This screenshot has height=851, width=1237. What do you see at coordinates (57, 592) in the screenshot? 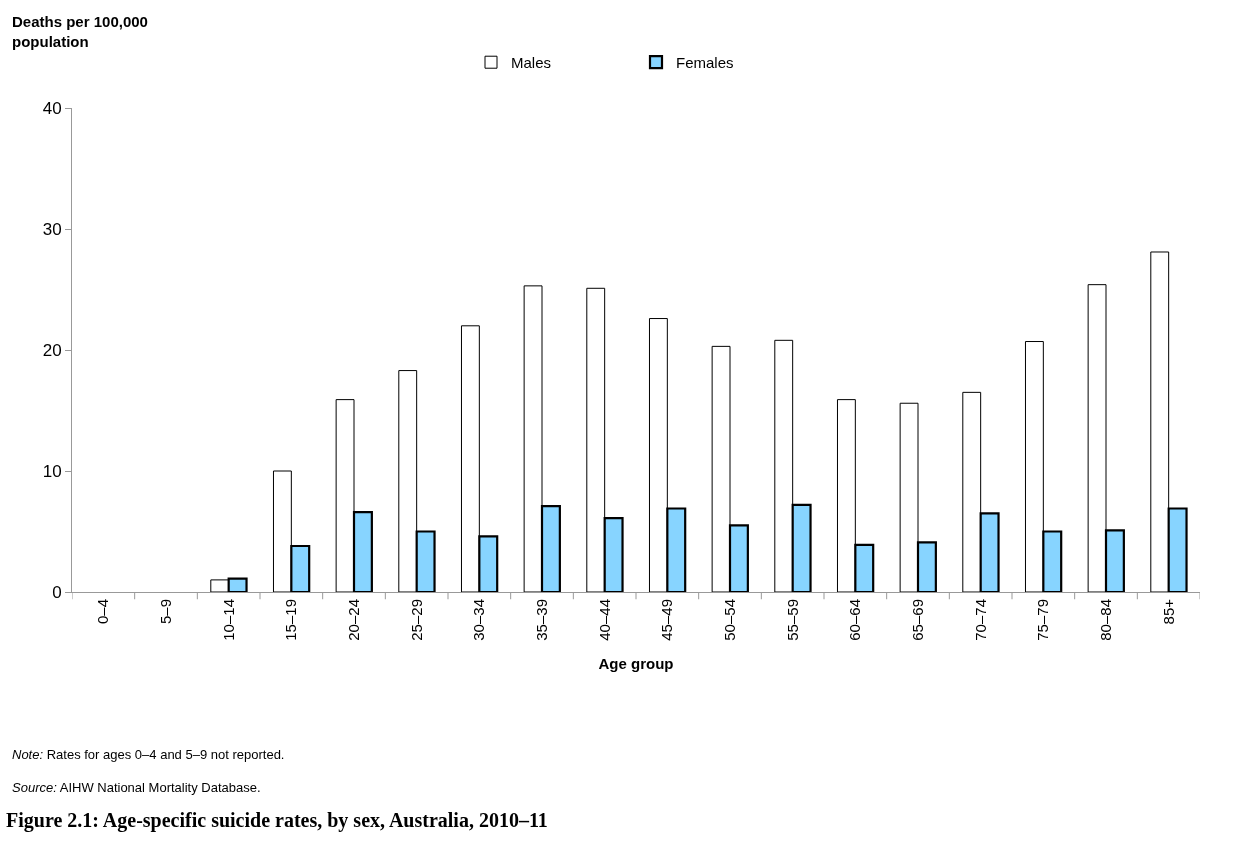
I see `y-tick-label: 0` at bounding box center [57, 592].